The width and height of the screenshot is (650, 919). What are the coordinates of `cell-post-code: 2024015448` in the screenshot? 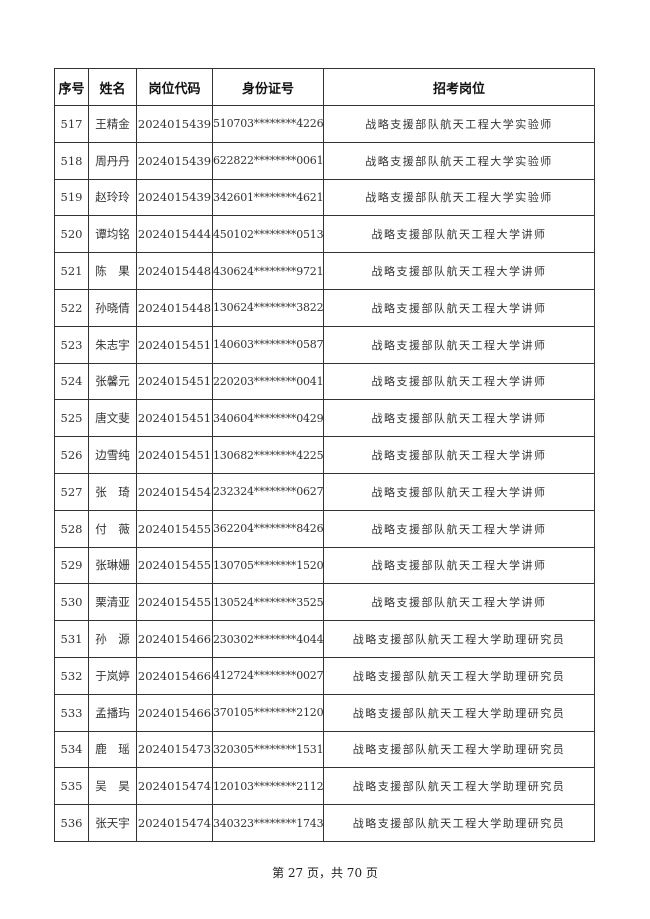 It's located at (174, 271).